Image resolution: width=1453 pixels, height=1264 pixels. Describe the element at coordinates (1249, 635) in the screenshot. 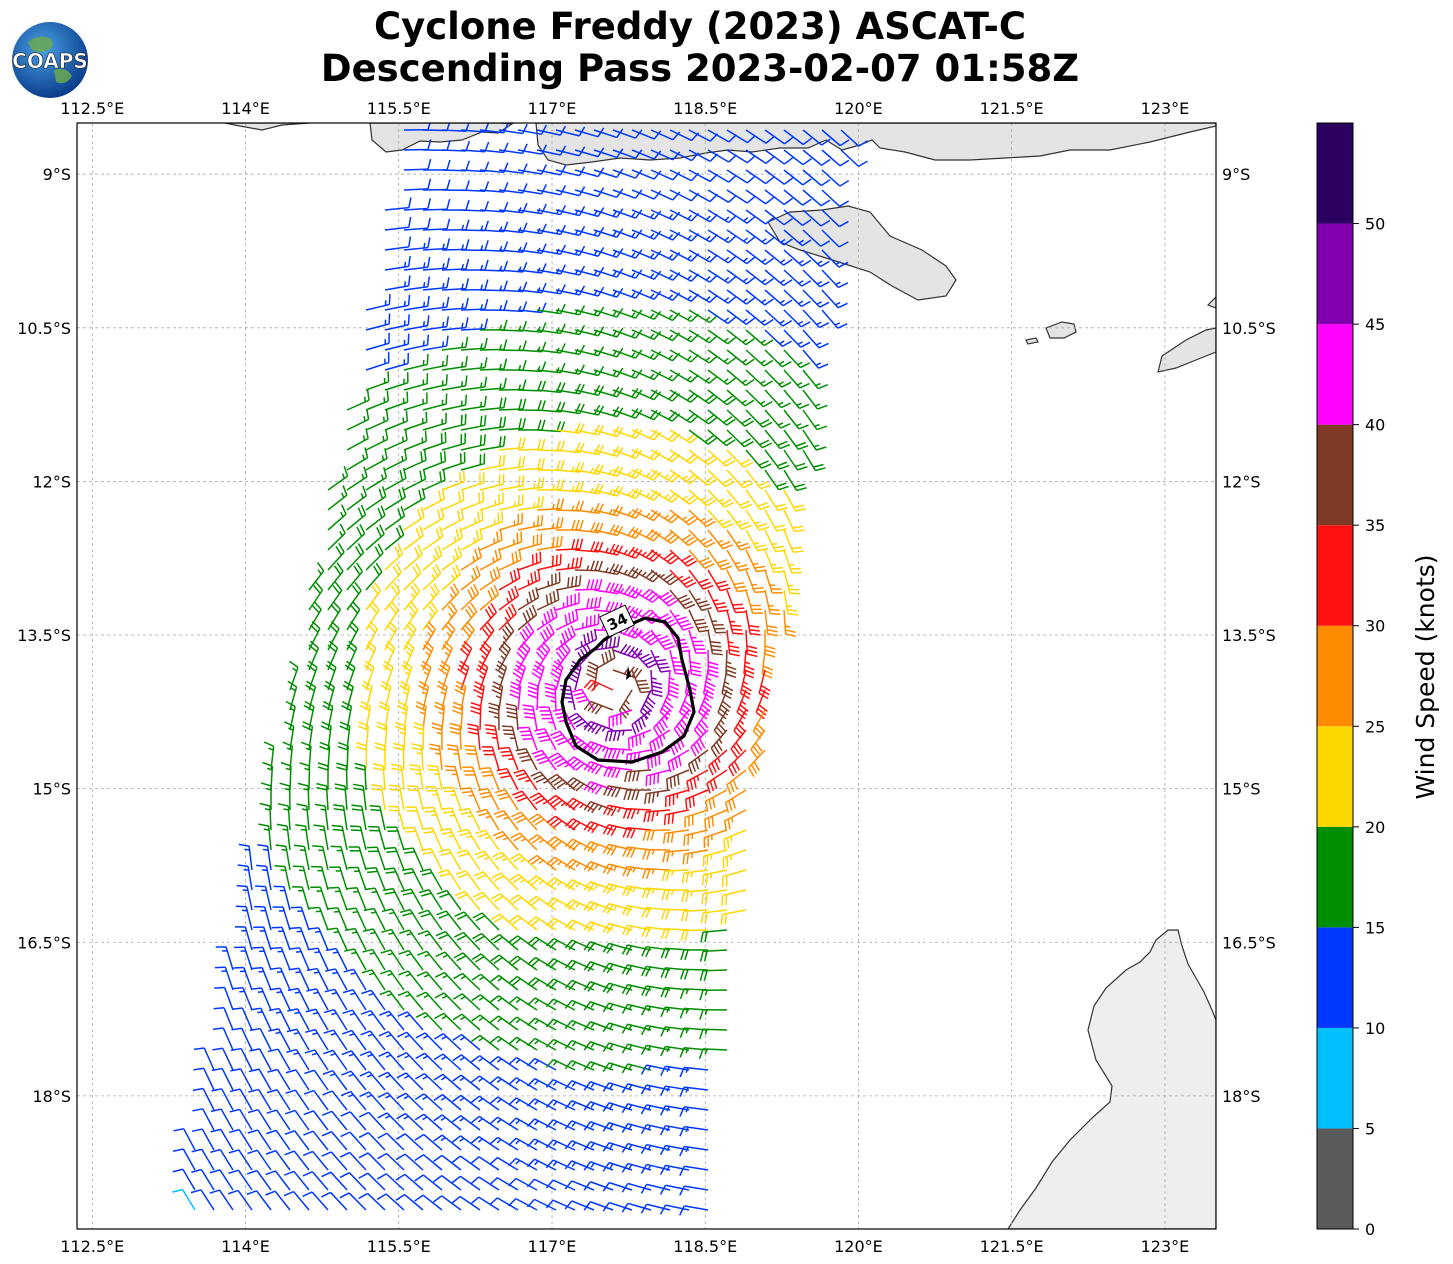

I see `lat-label-right-3: 13.5°S` at that location.